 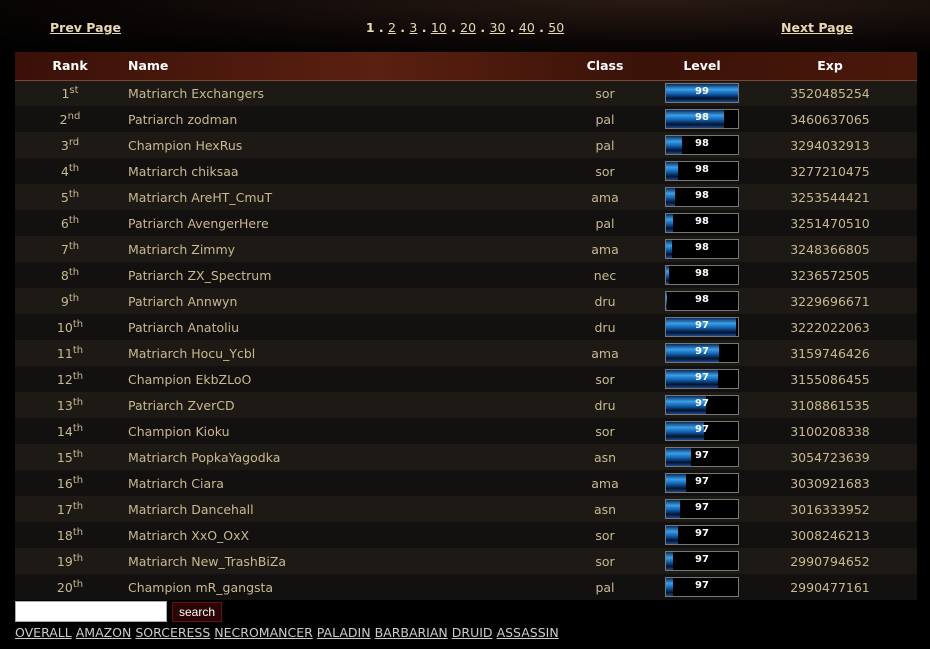 What do you see at coordinates (392, 27) in the screenshot?
I see `page-link: 2` at bounding box center [392, 27].